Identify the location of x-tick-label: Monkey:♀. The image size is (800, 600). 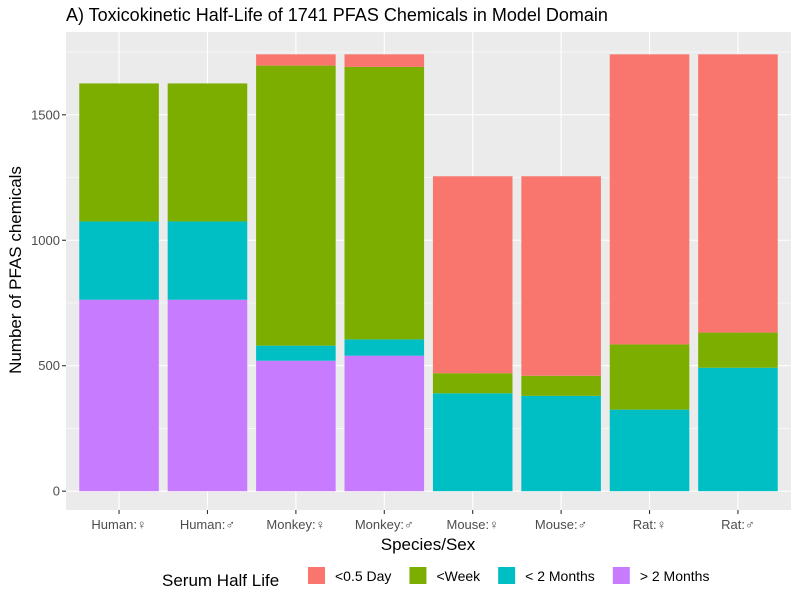
(295, 524).